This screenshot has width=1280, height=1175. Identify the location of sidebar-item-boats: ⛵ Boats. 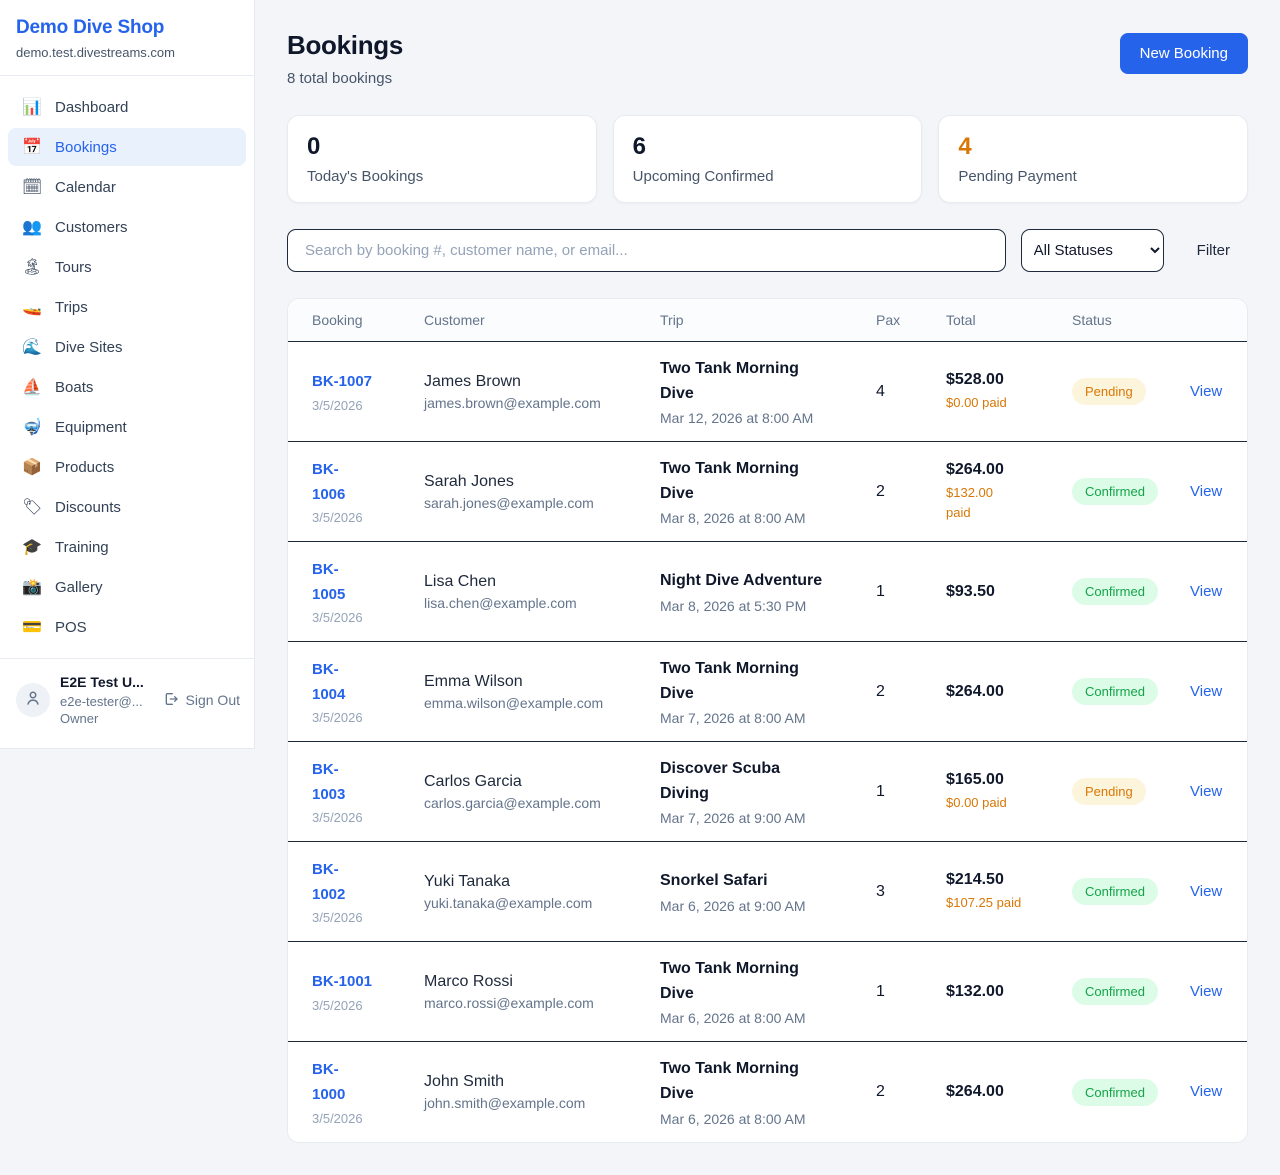
(127, 387).